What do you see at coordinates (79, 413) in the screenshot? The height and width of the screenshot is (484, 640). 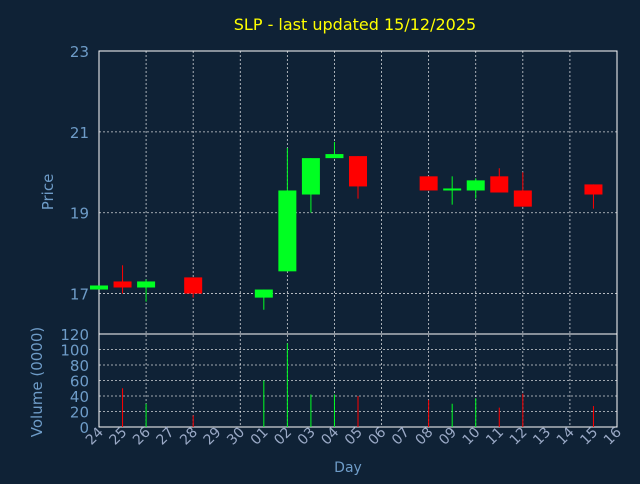 I see `volume-tick-label: 20` at bounding box center [79, 413].